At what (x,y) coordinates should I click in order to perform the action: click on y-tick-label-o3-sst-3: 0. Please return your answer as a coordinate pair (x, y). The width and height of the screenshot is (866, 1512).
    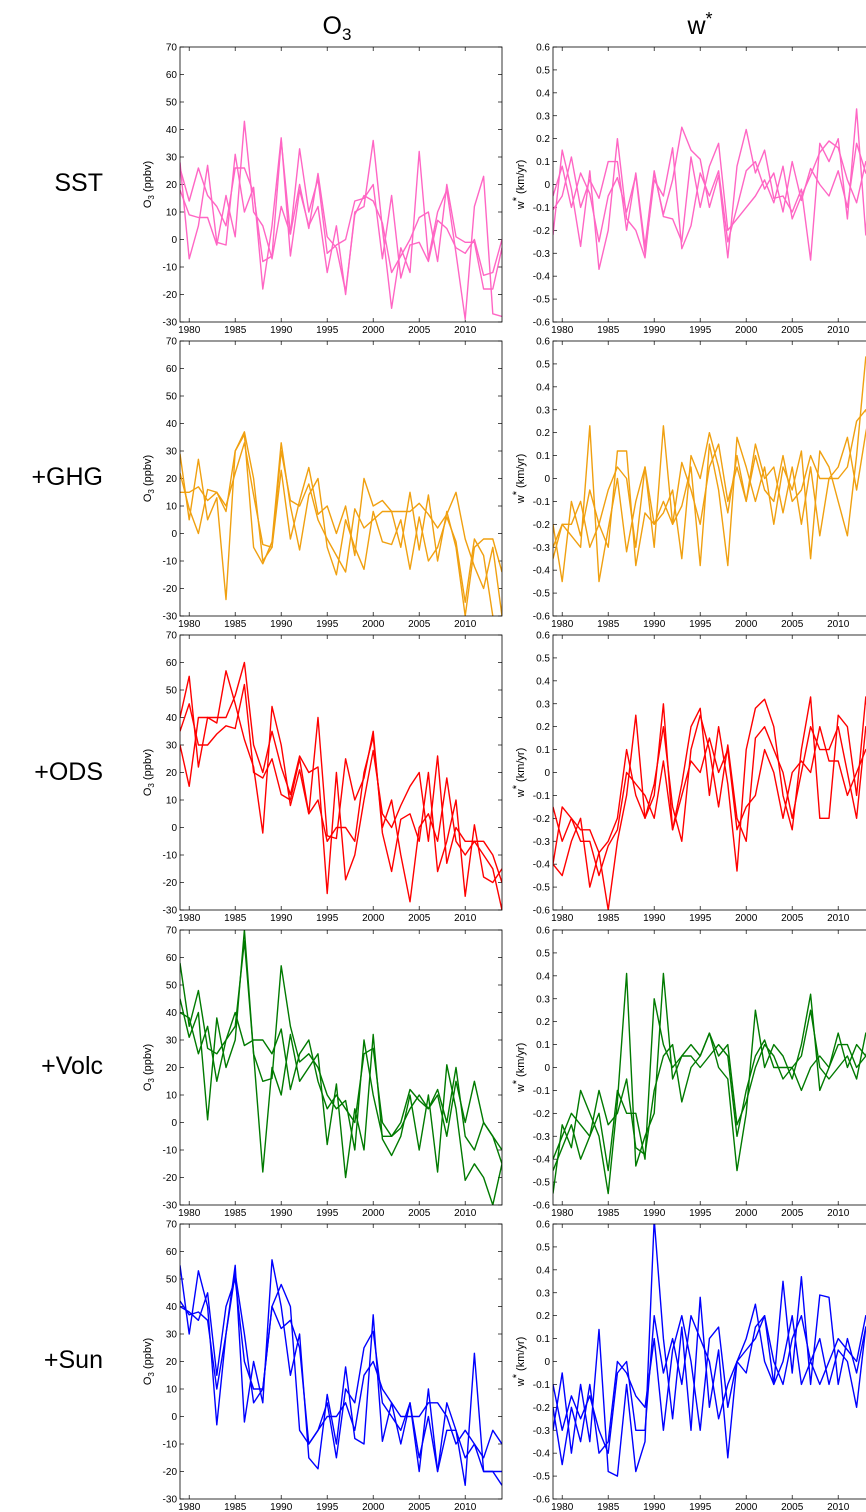
    Looking at the image, I should click on (174, 240).